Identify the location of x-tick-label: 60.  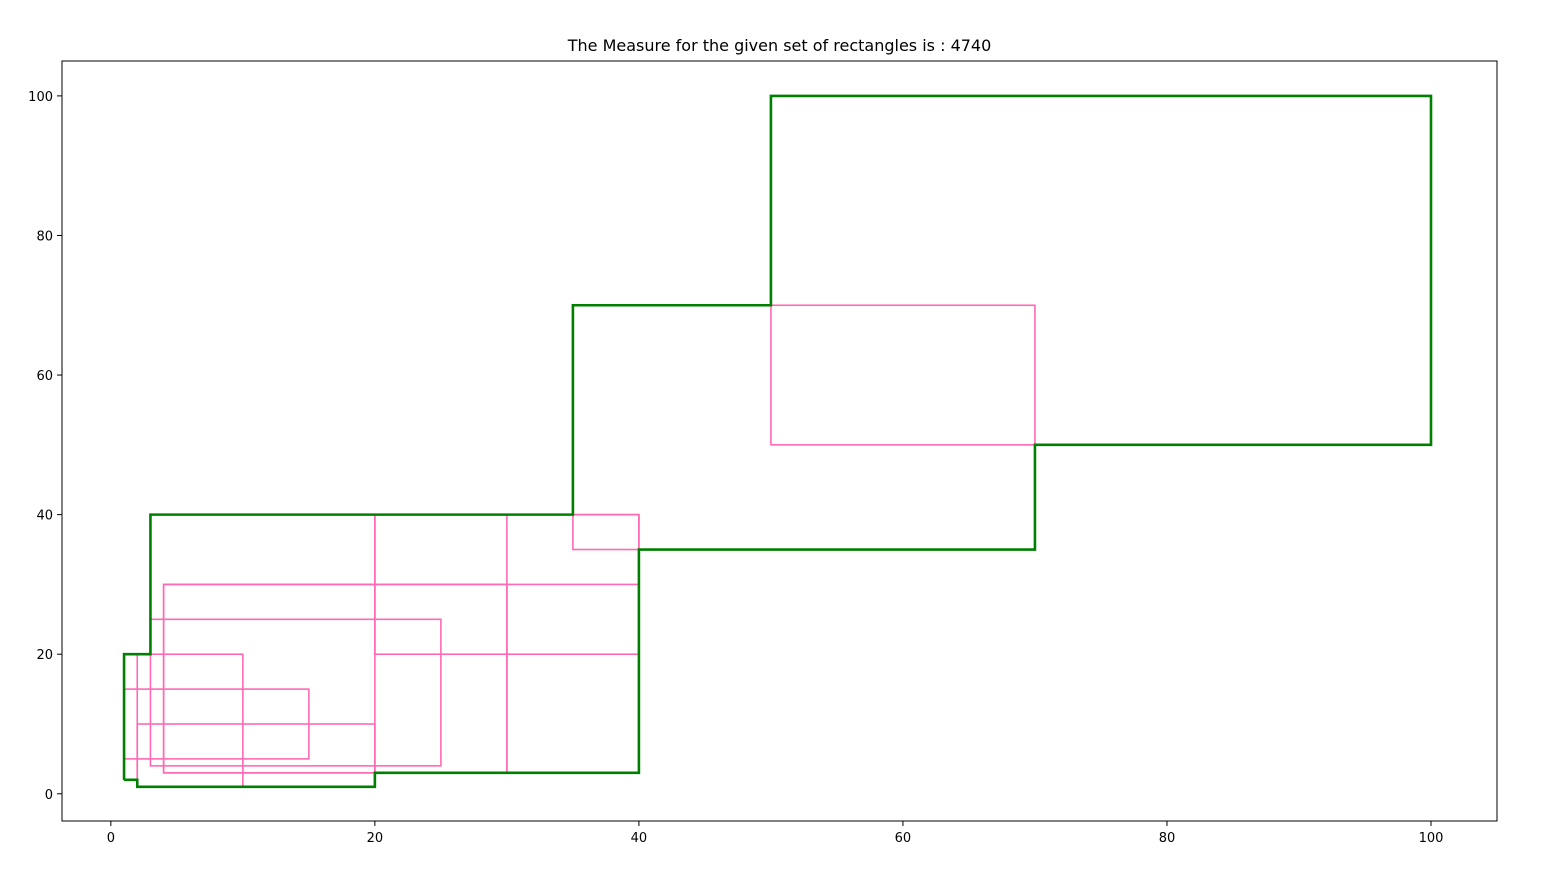
(903, 838).